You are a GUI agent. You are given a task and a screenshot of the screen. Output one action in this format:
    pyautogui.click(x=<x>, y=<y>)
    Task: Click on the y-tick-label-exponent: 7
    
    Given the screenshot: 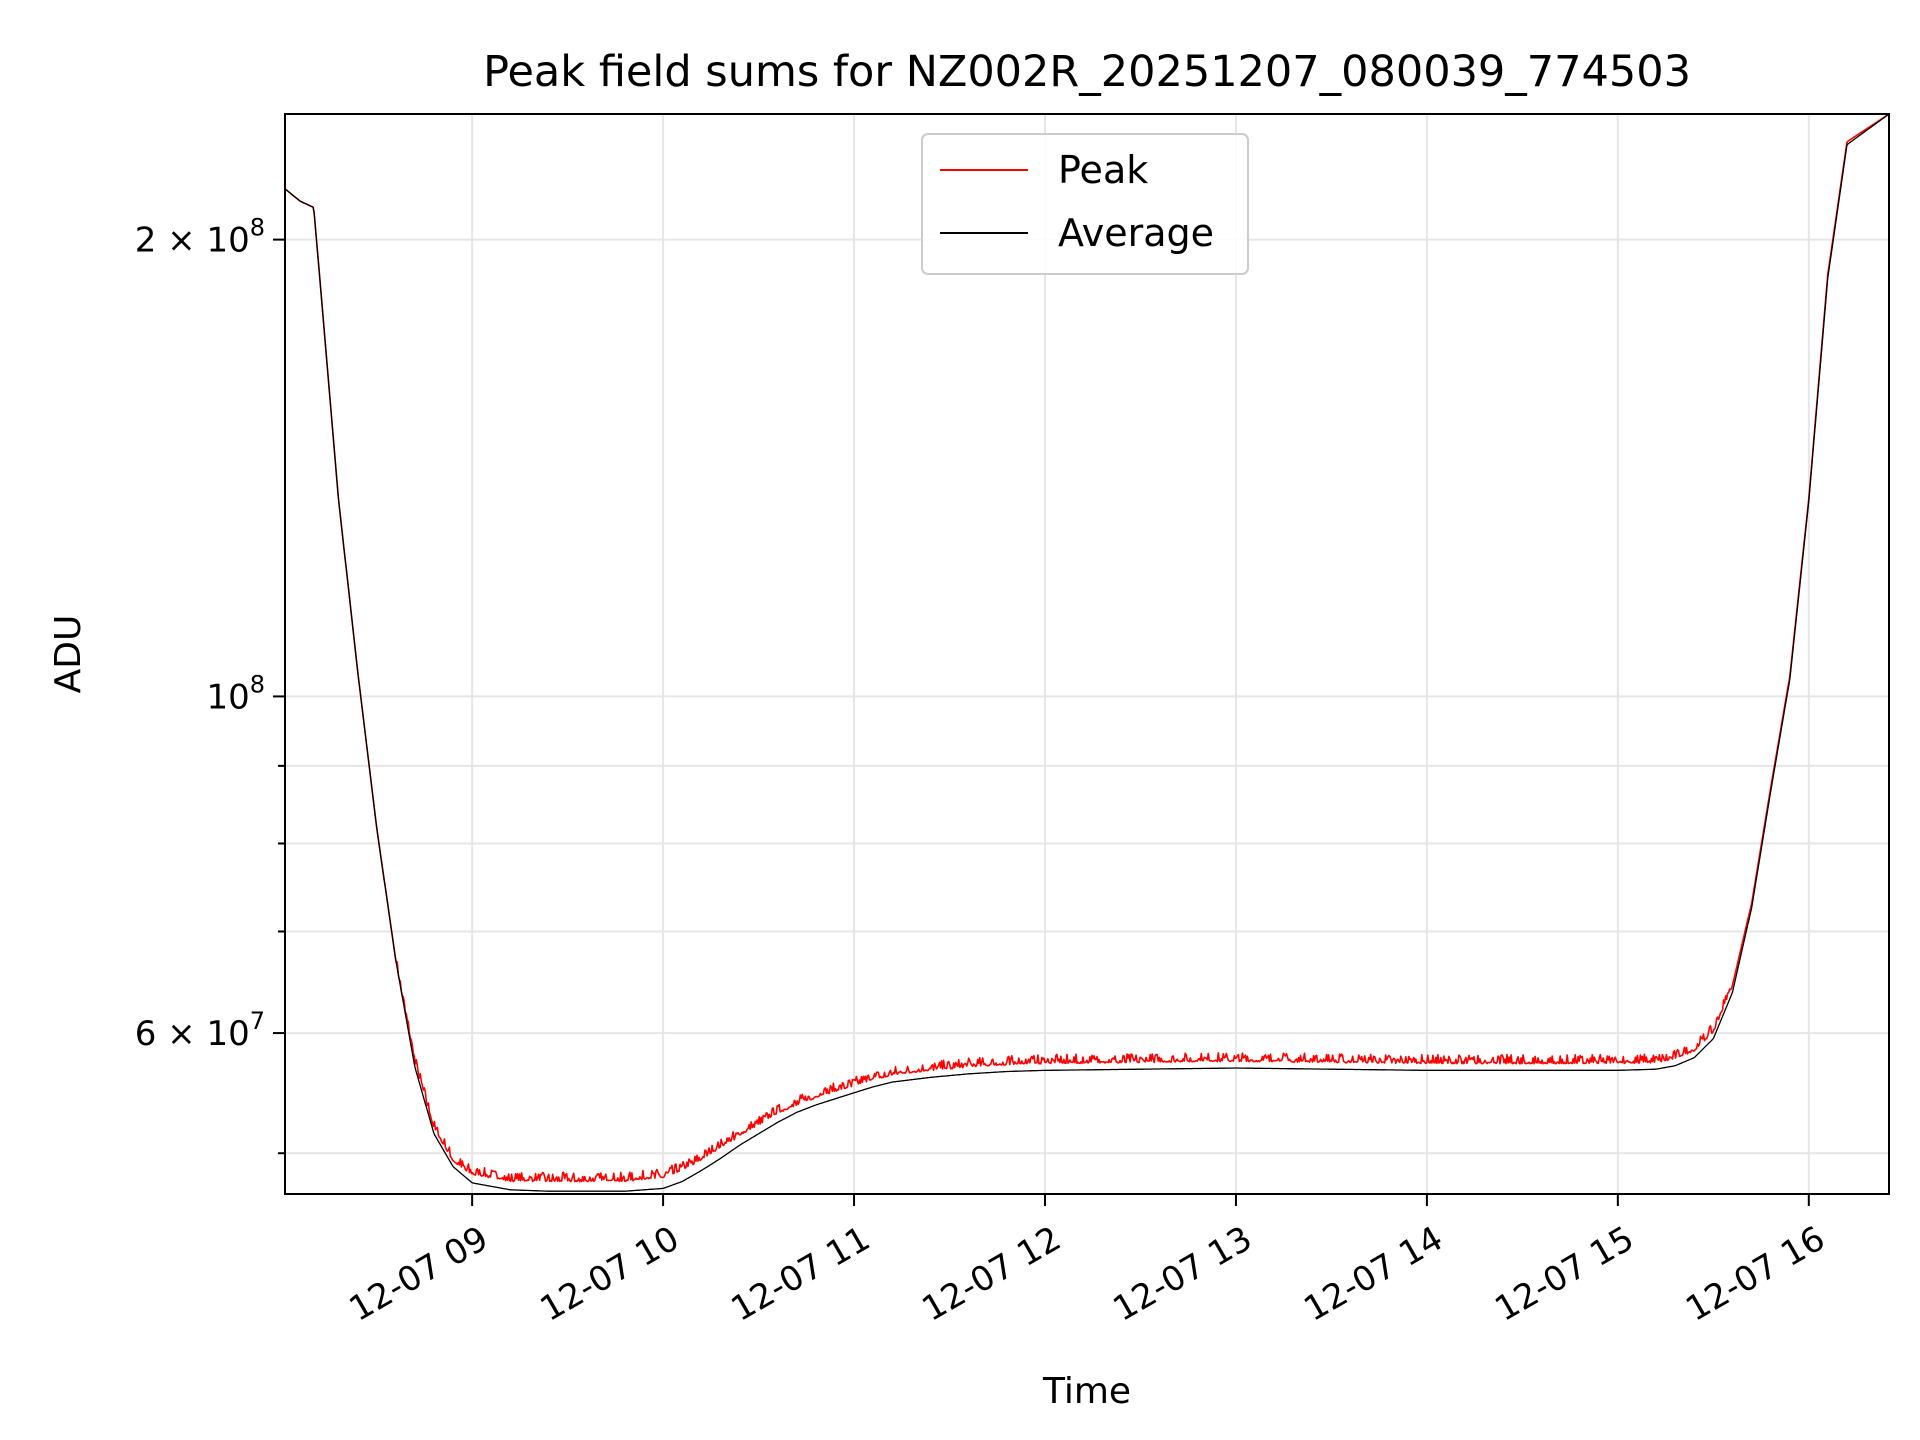 What is the action you would take?
    pyautogui.click(x=257, y=1021)
    